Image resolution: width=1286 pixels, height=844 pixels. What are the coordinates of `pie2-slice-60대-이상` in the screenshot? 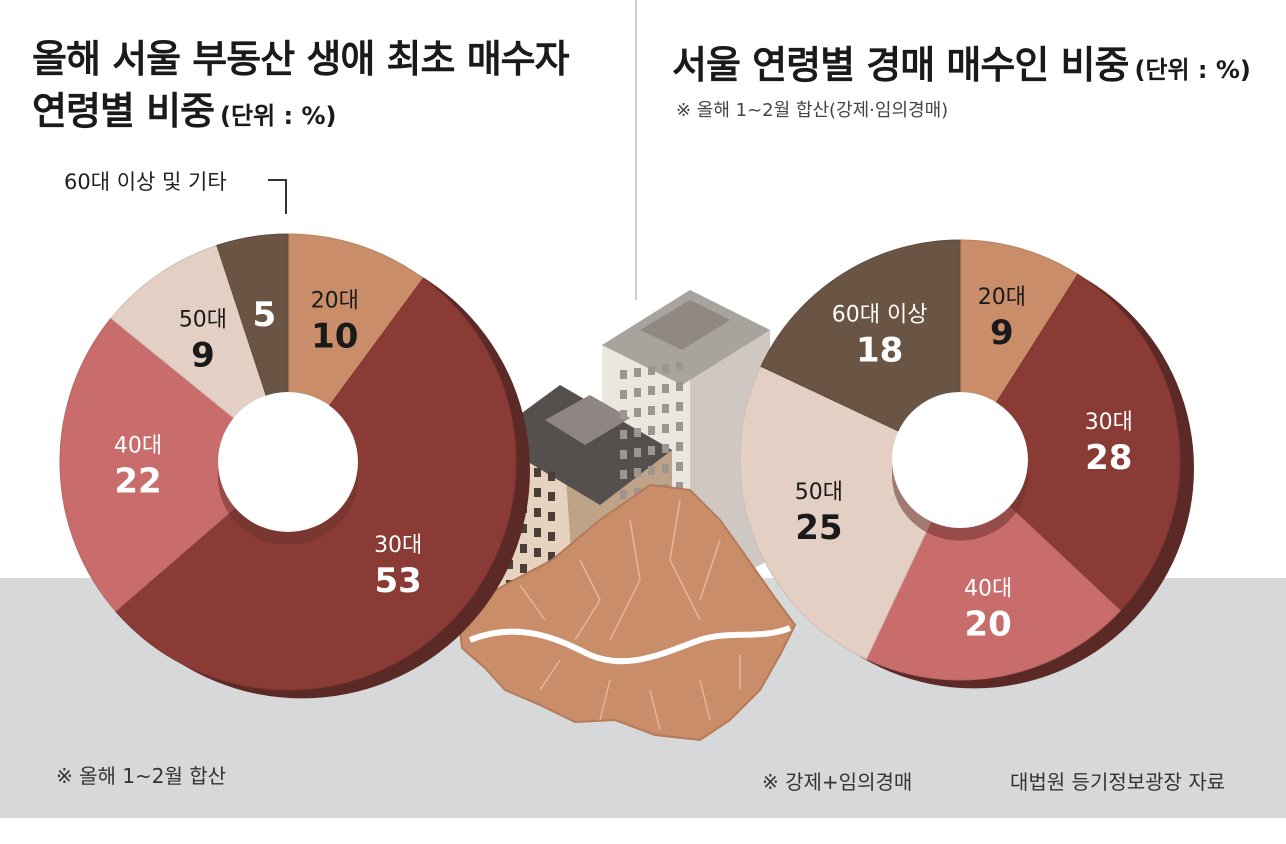 It's located at (860, 350).